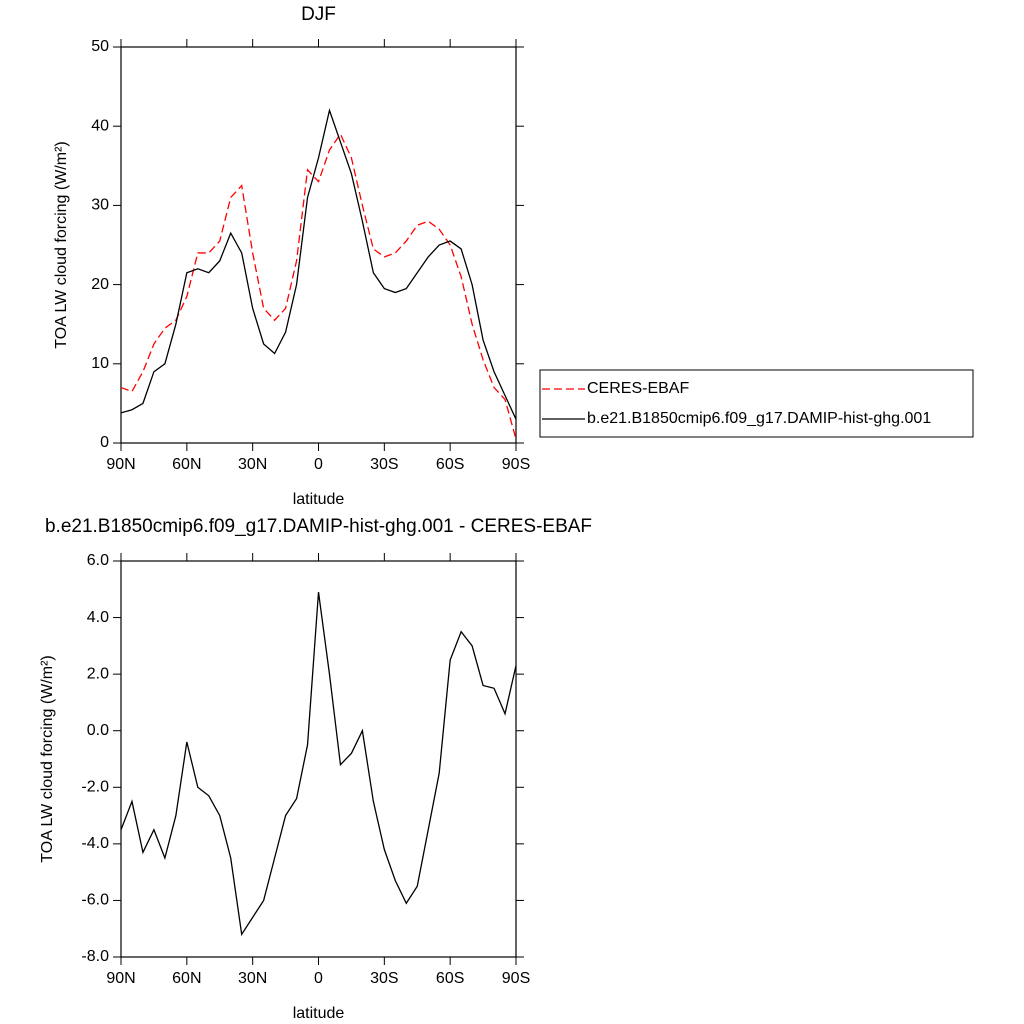 This screenshot has height=1024, width=1024. I want to click on y-tick-label: -6.0, so click(95, 900).